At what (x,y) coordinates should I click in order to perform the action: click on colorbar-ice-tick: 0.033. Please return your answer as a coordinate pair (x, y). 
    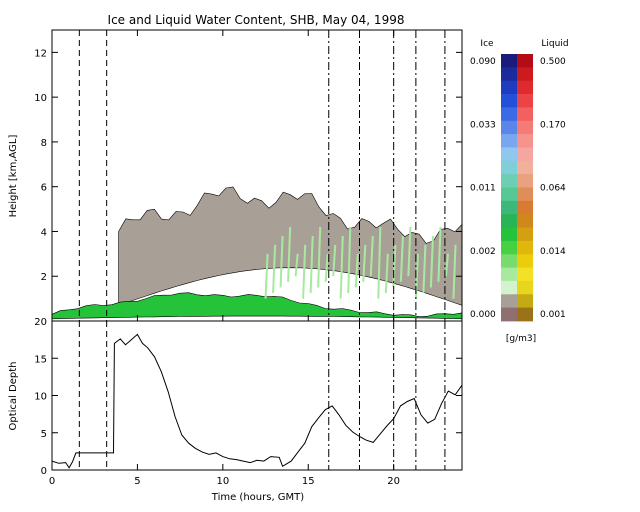
    Looking at the image, I should click on (483, 125).